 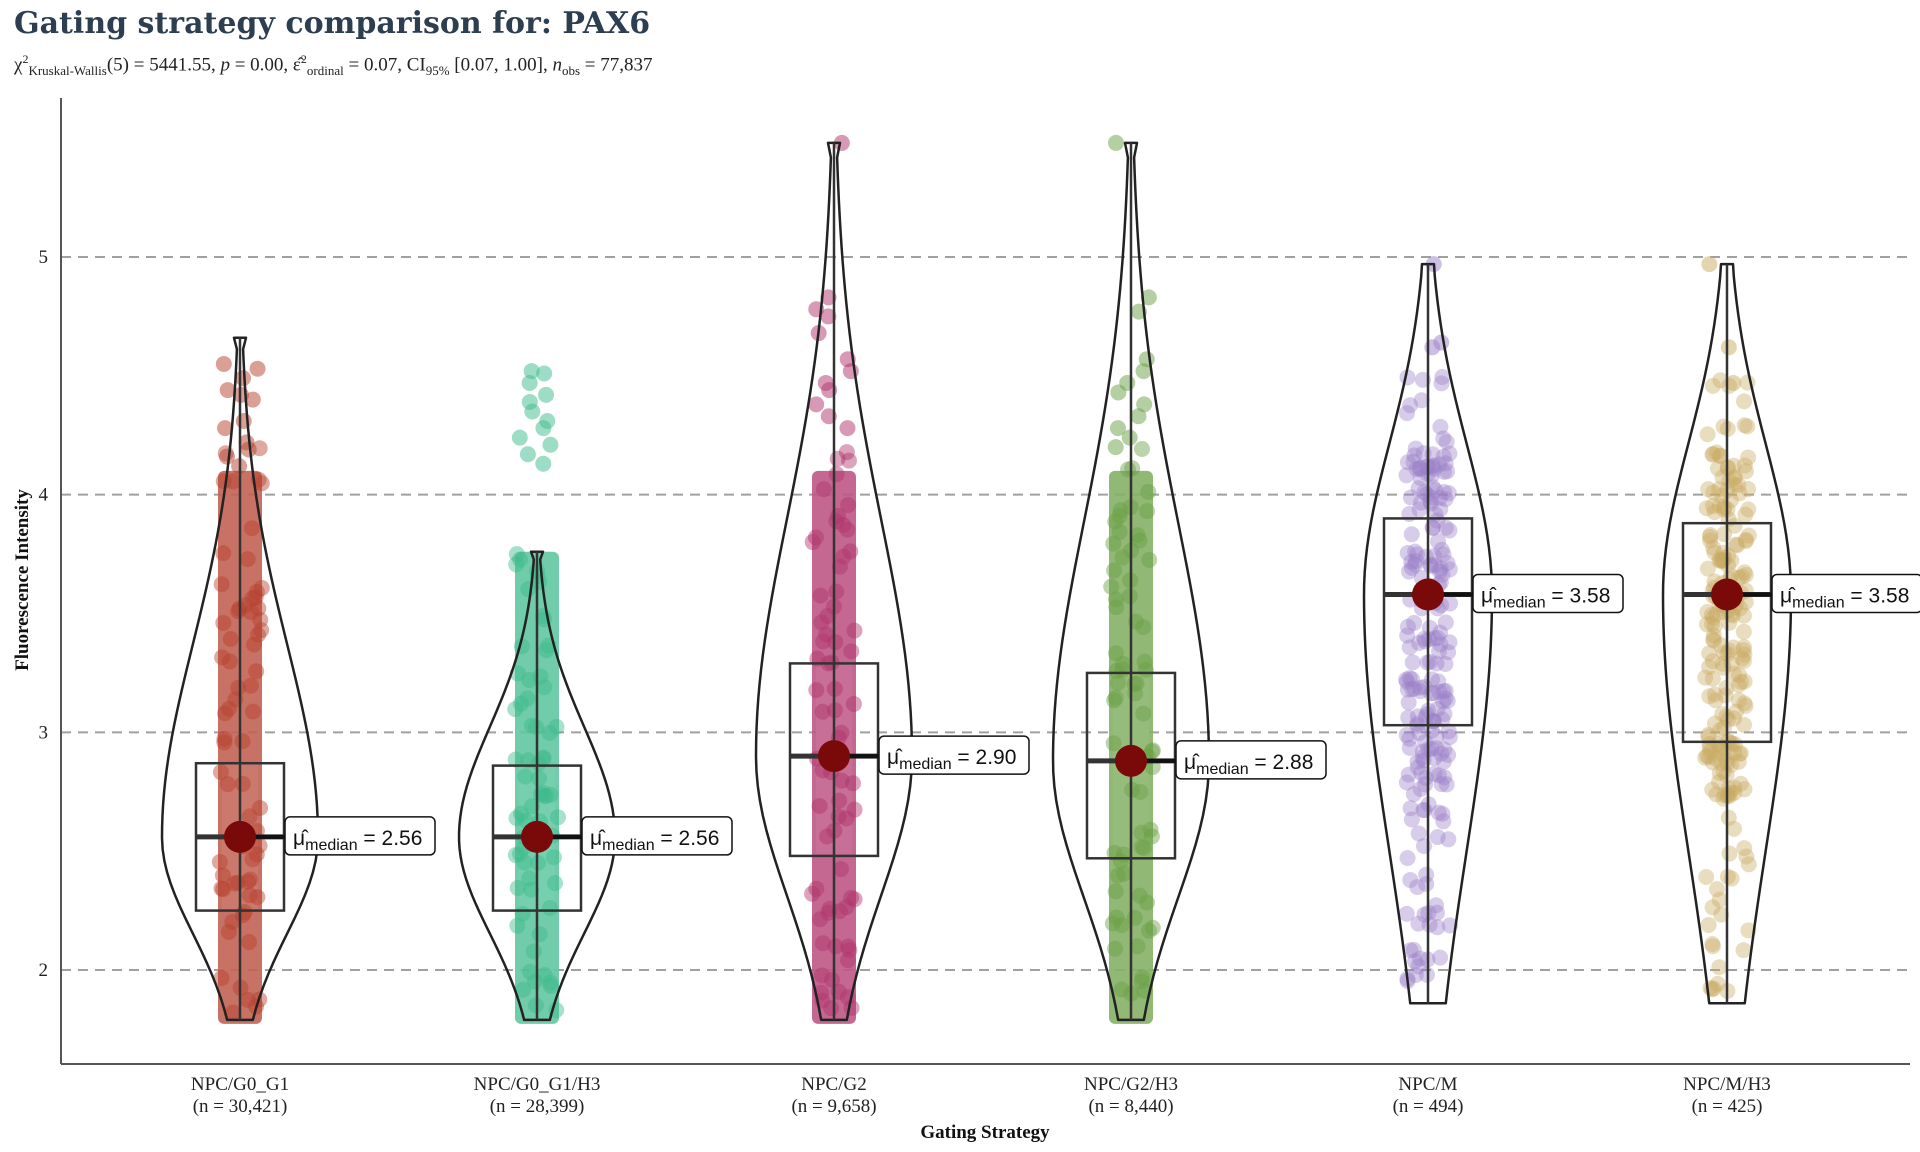 What do you see at coordinates (1548, 593) in the screenshot?
I see `median-label-5: μ̂median = 3.58` at bounding box center [1548, 593].